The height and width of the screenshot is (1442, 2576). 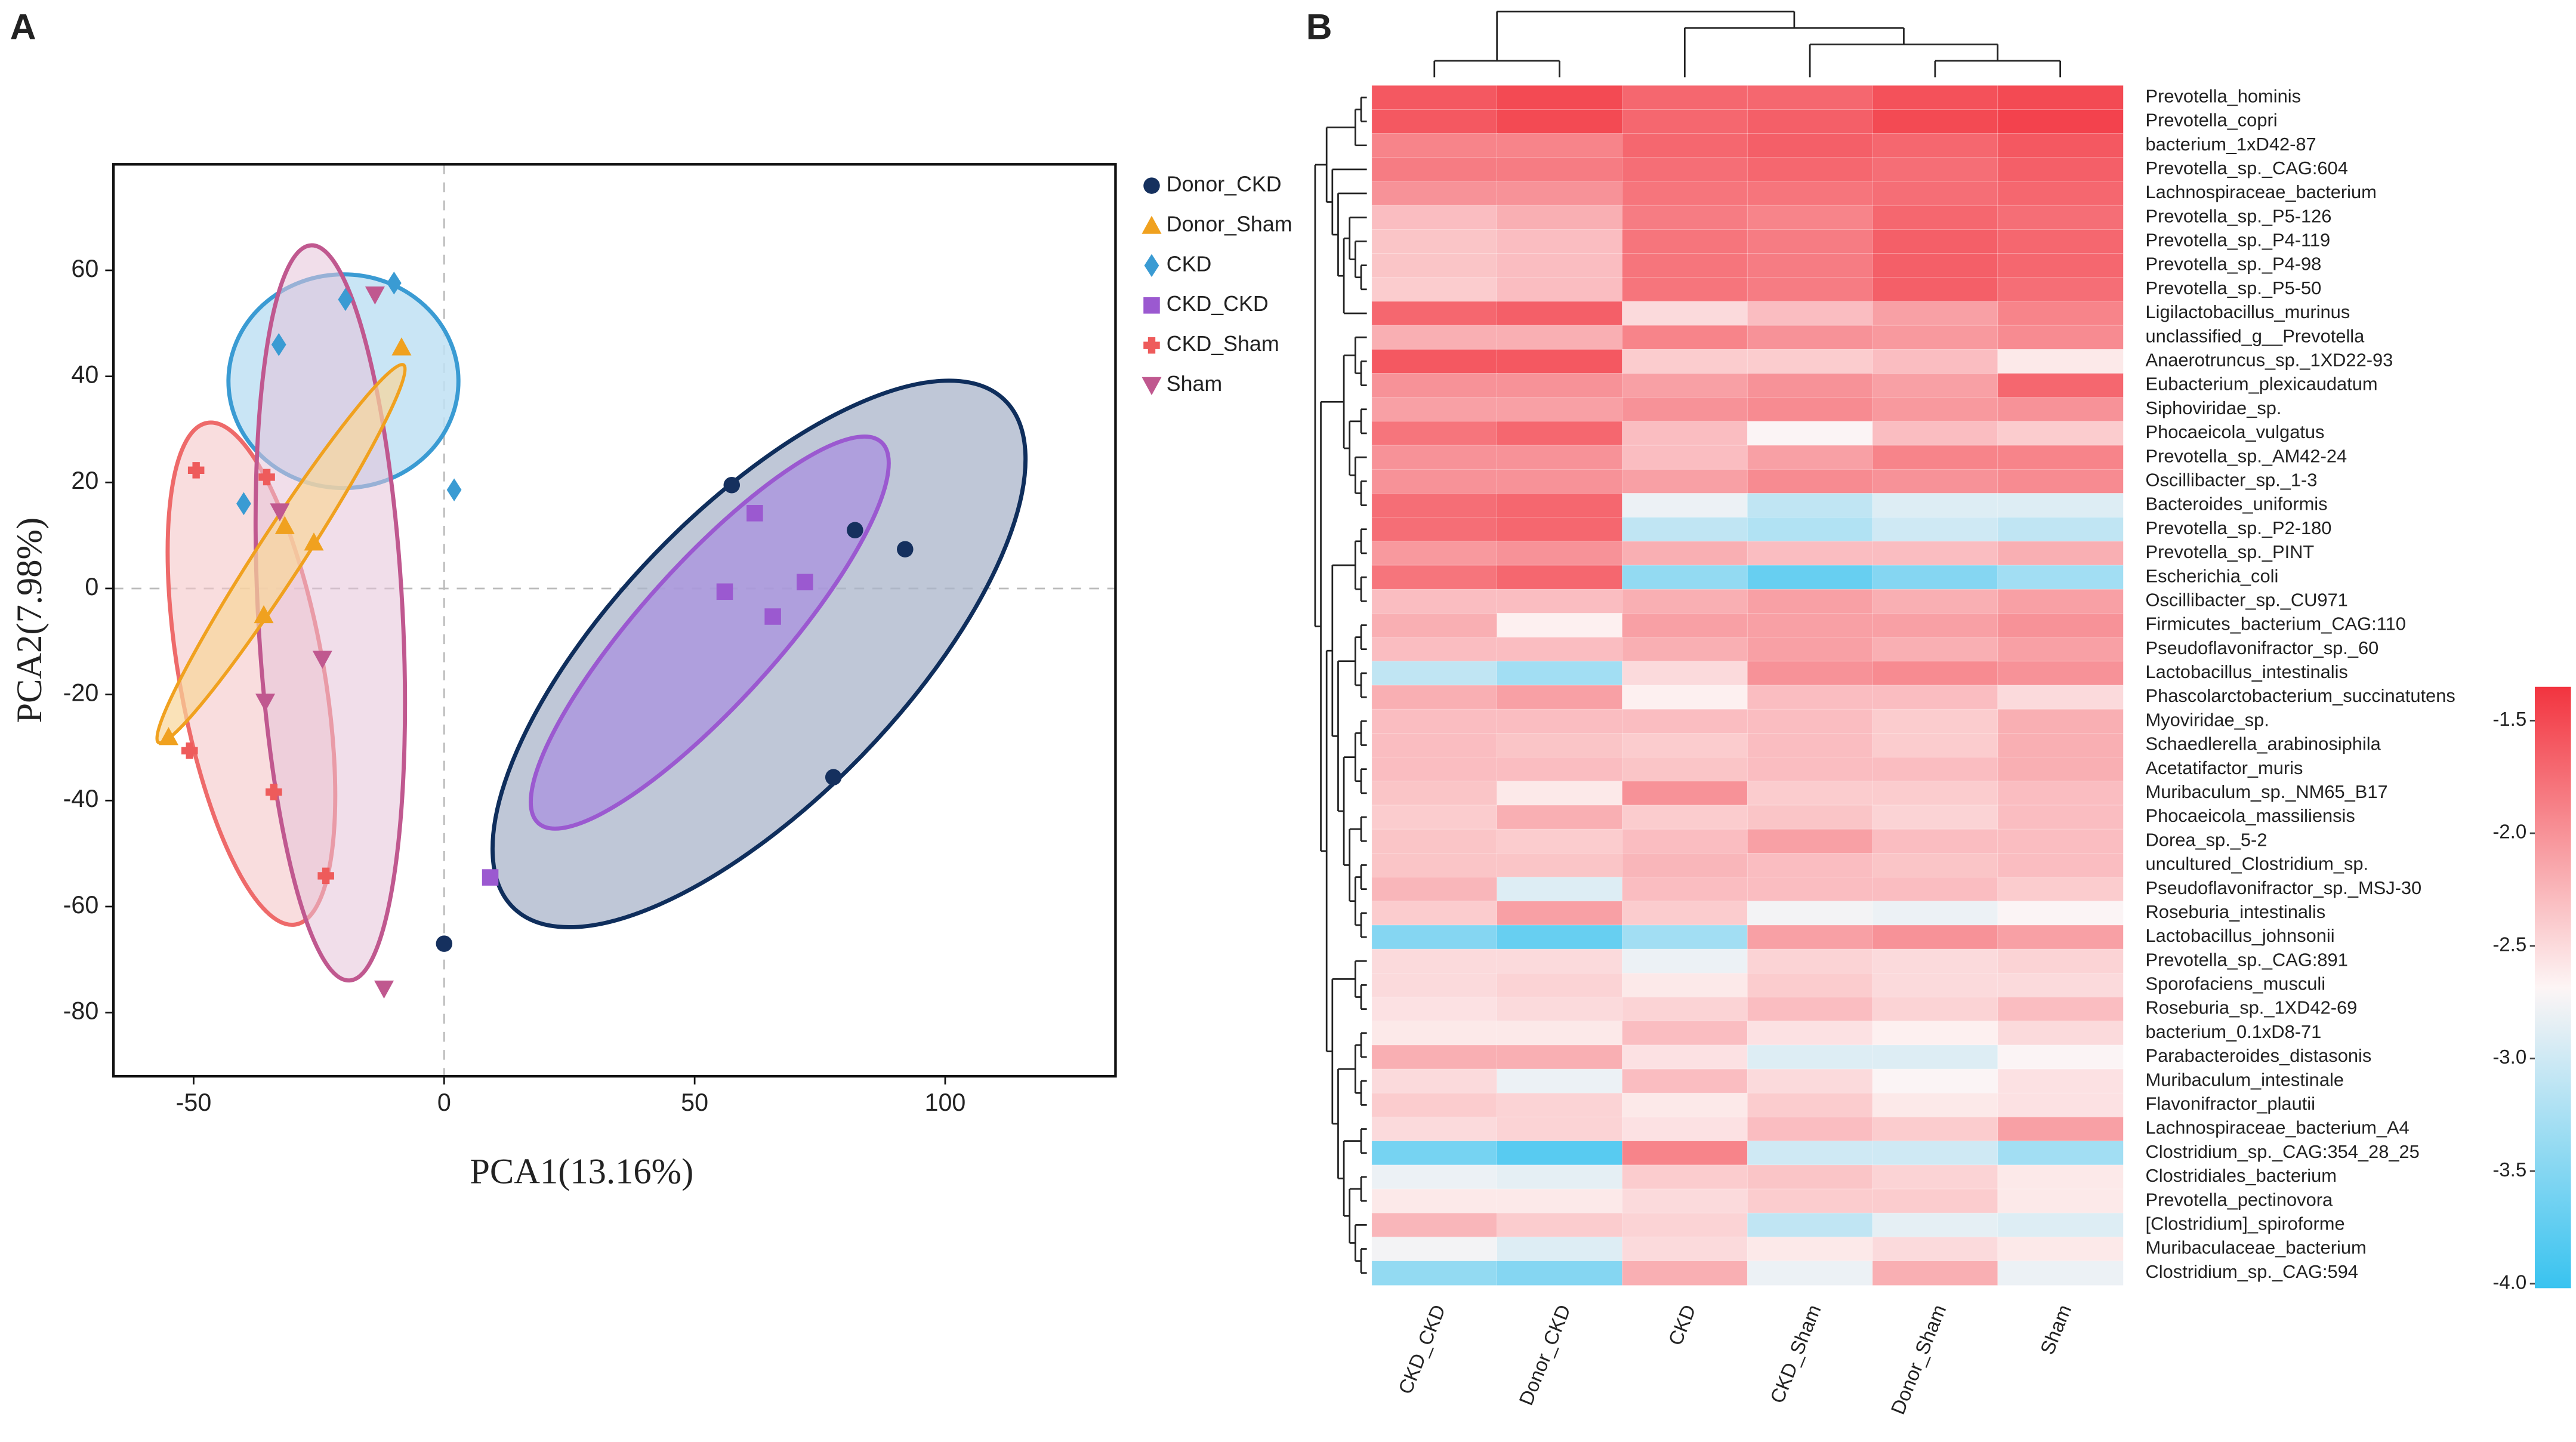 I want to click on row-label: Clostridium_sp._CAG:594, so click(x=2252, y=1271).